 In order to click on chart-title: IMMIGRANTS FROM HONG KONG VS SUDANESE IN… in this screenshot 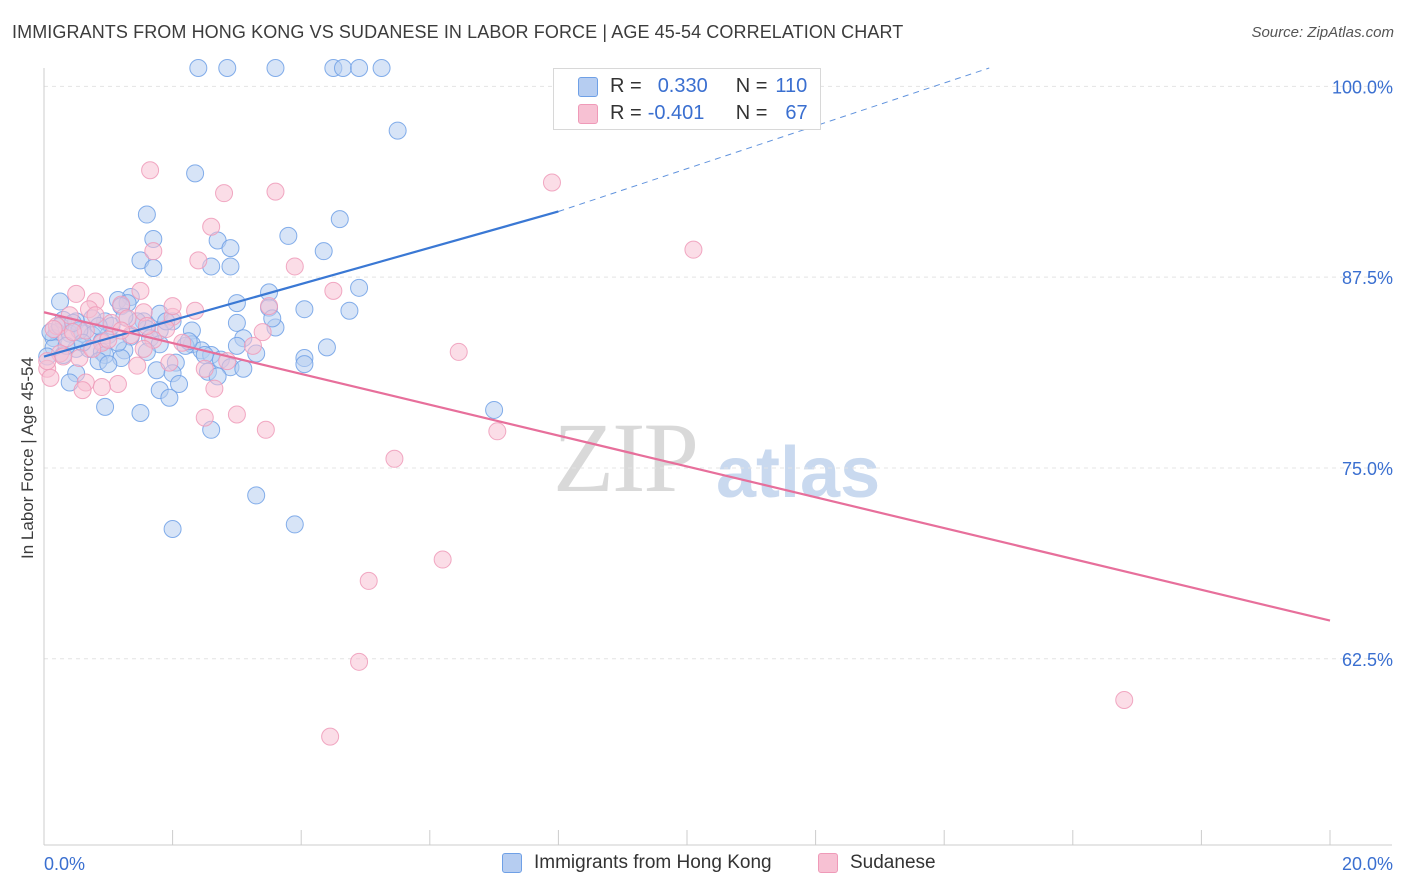, I will do `click(458, 32)`.